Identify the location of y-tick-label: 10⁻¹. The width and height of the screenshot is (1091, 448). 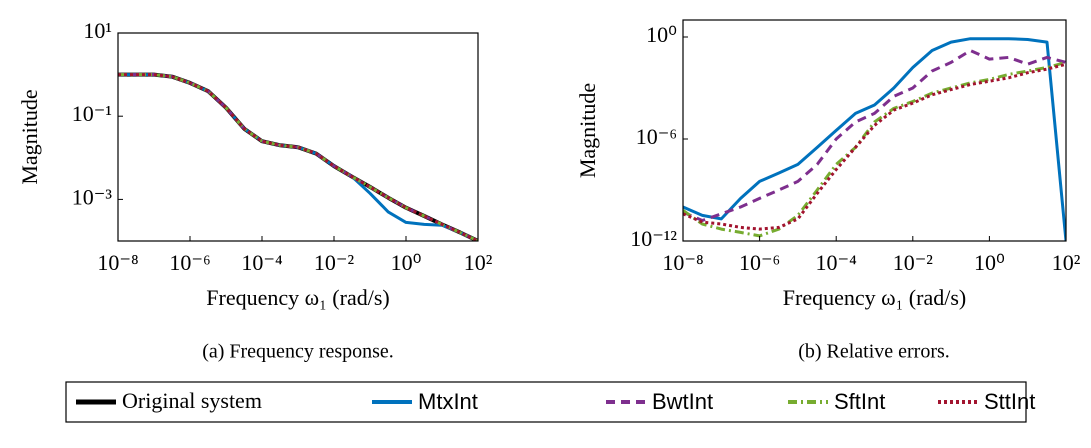
(92, 113).